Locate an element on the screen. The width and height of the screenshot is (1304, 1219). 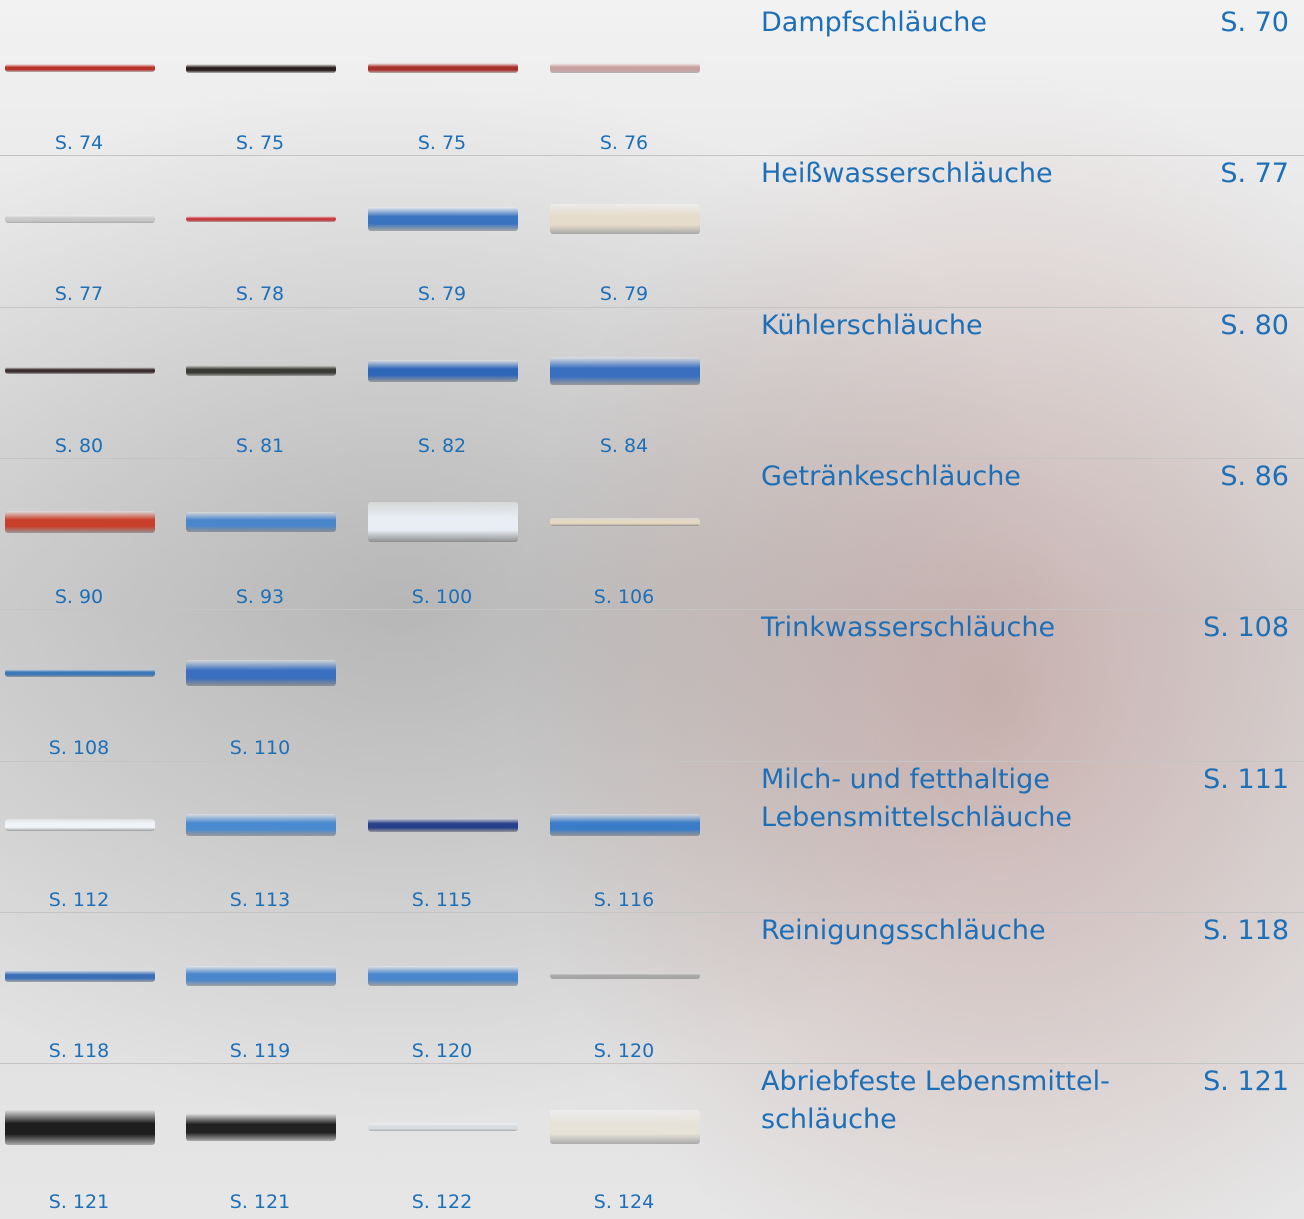
product-page: S. 110 is located at coordinates (260, 748).